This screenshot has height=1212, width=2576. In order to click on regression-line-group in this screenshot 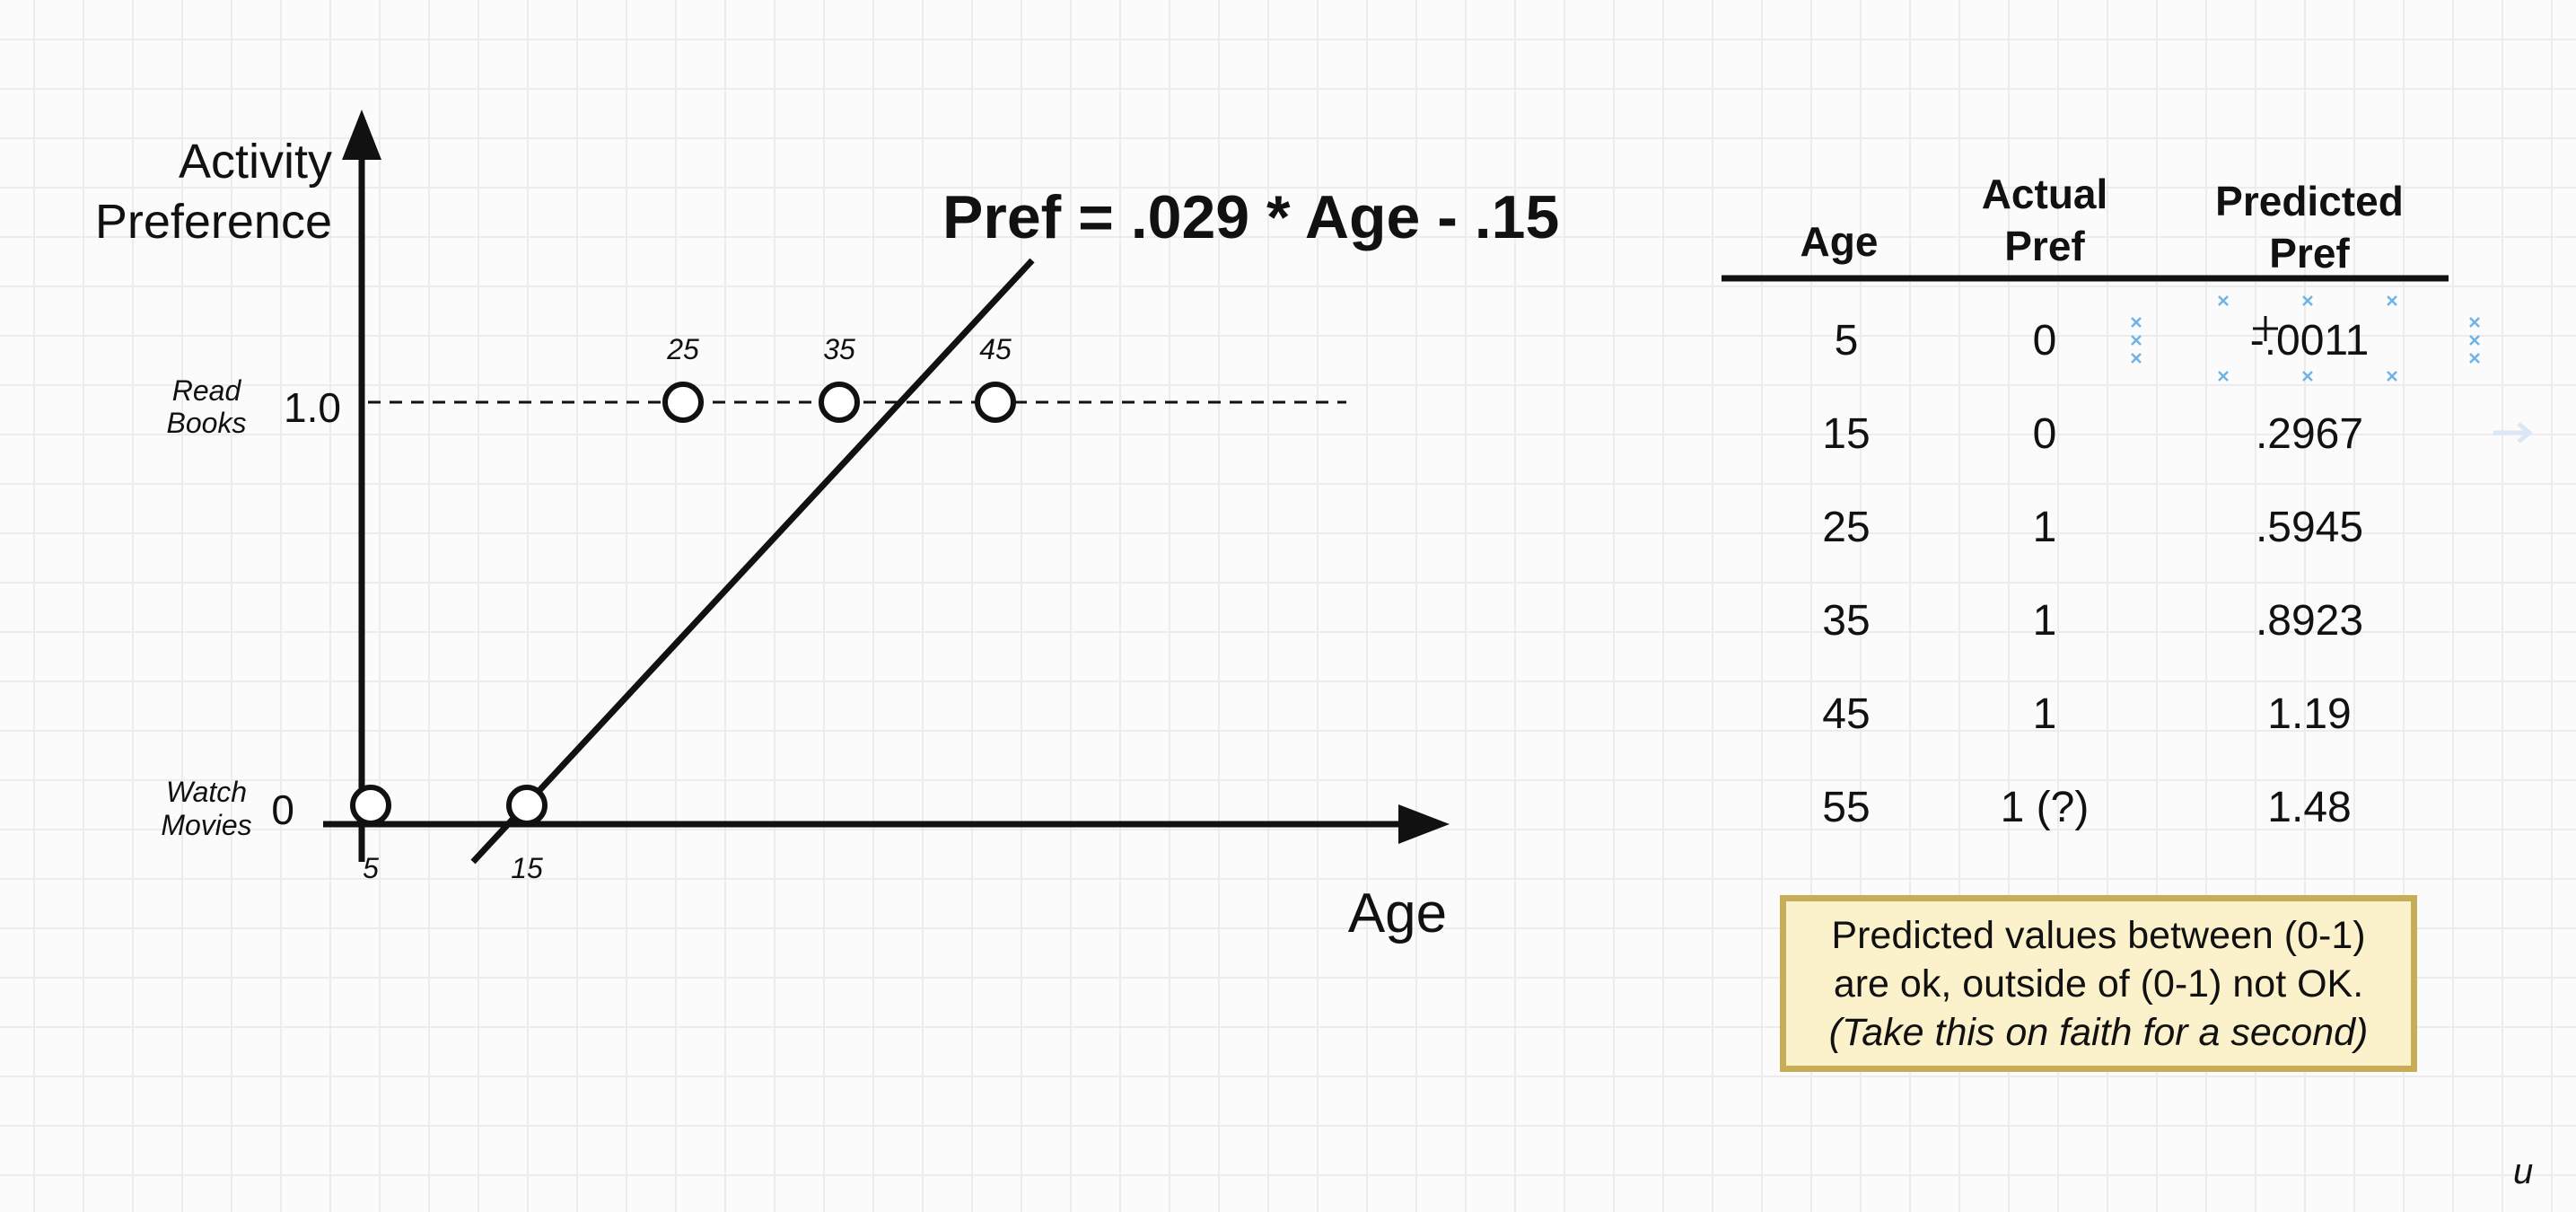, I will do `click(752, 561)`.